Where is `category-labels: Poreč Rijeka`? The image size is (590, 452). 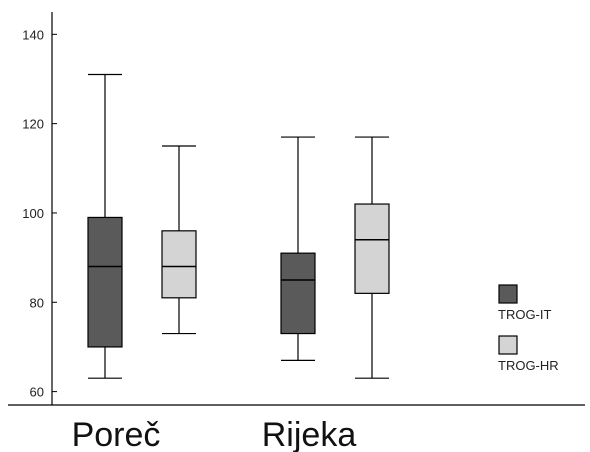 category-labels: Poreč Rijeka is located at coordinates (214, 434).